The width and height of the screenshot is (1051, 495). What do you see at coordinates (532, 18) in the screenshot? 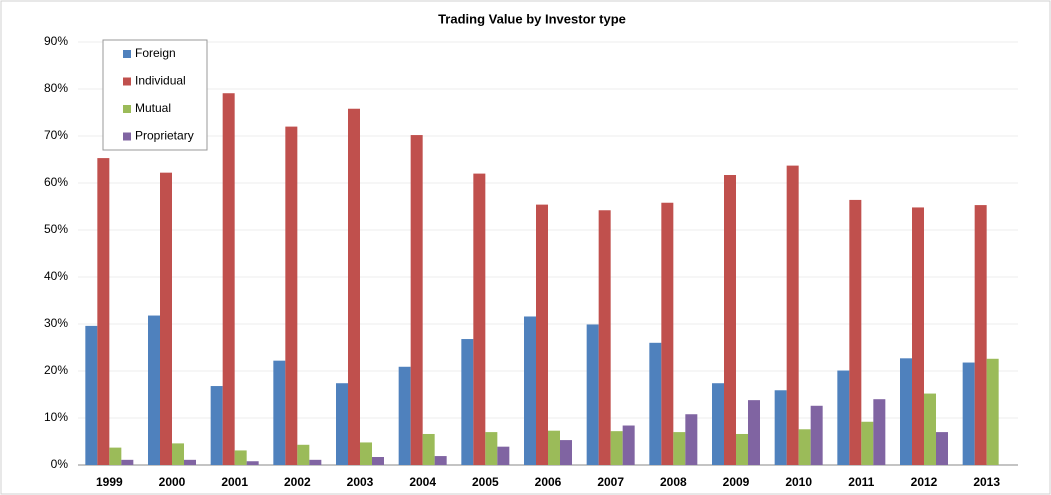
I see `chart-title: Trading Value by Investor type` at bounding box center [532, 18].